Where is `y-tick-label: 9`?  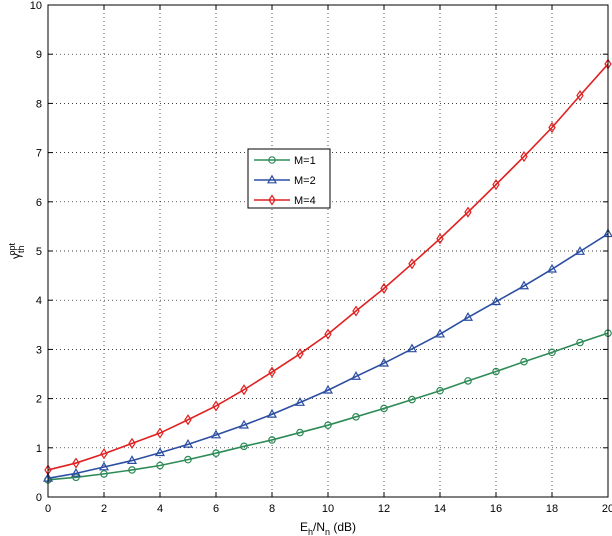
y-tick-label: 9 is located at coordinates (39, 55).